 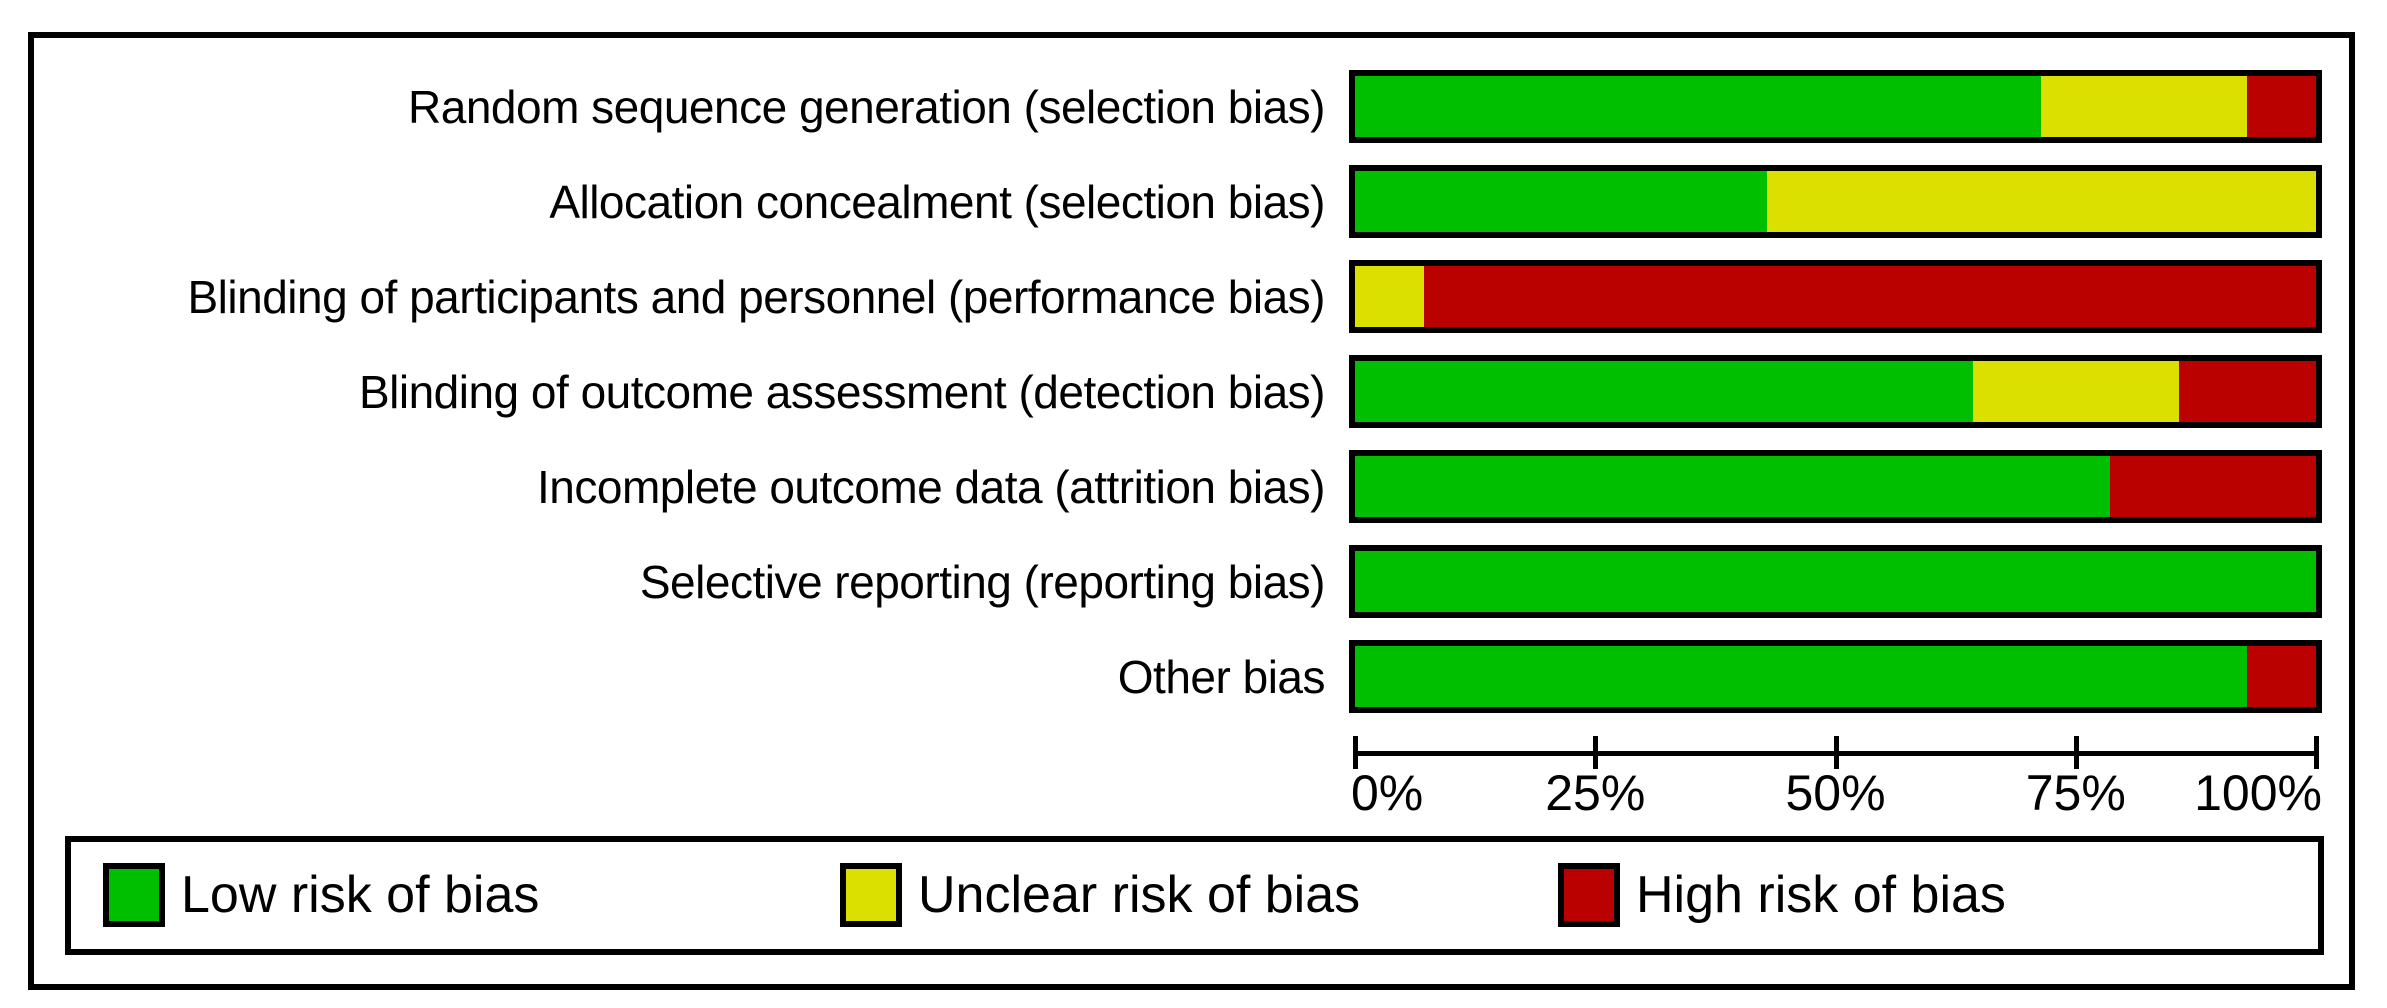 I want to click on bias-domain-label: Selective reporting (reporting bias), so click(x=982, y=581).